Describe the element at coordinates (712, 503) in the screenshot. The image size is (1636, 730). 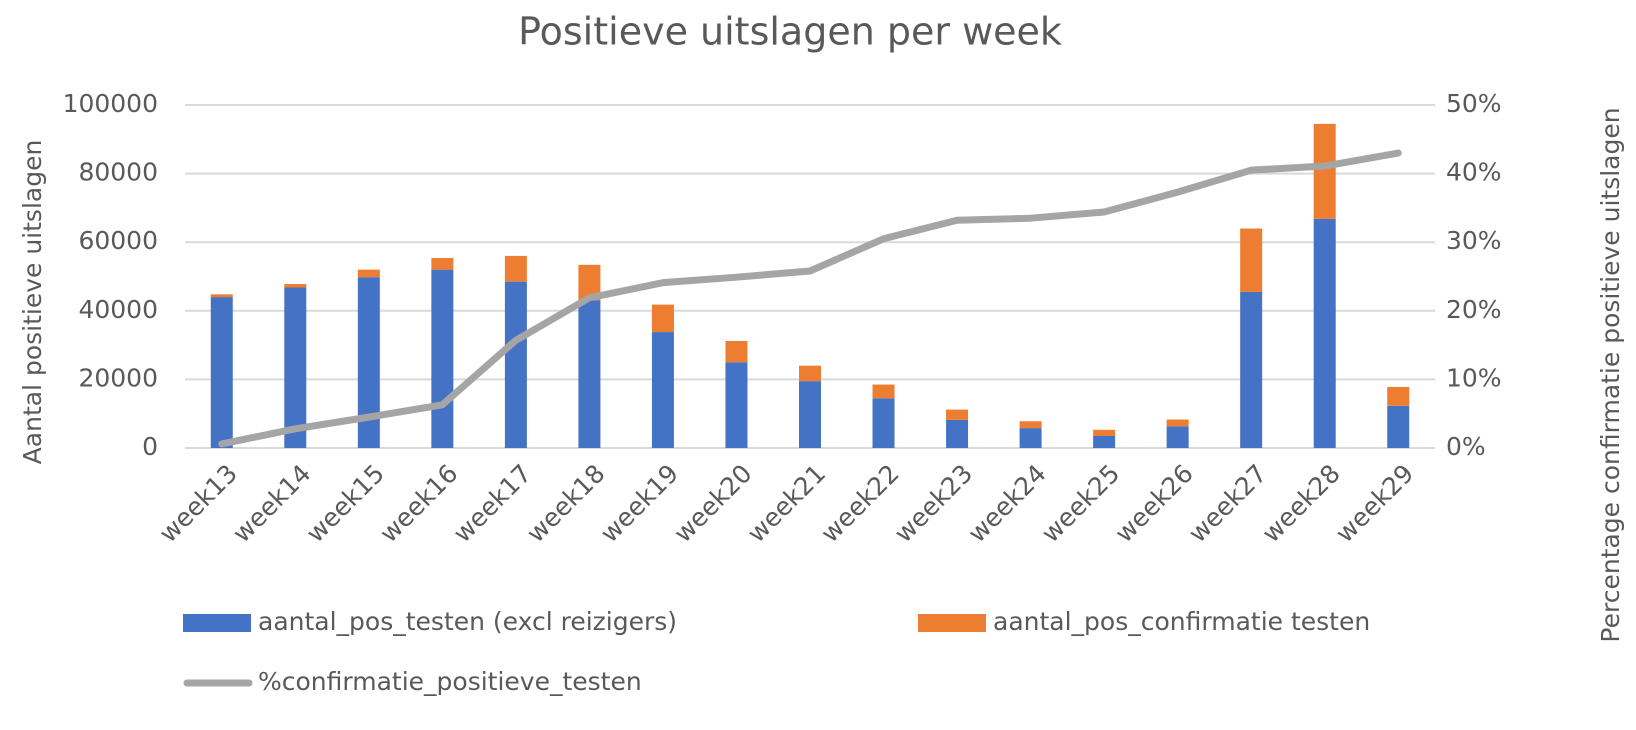
I see `x-tick-label: week20` at that location.